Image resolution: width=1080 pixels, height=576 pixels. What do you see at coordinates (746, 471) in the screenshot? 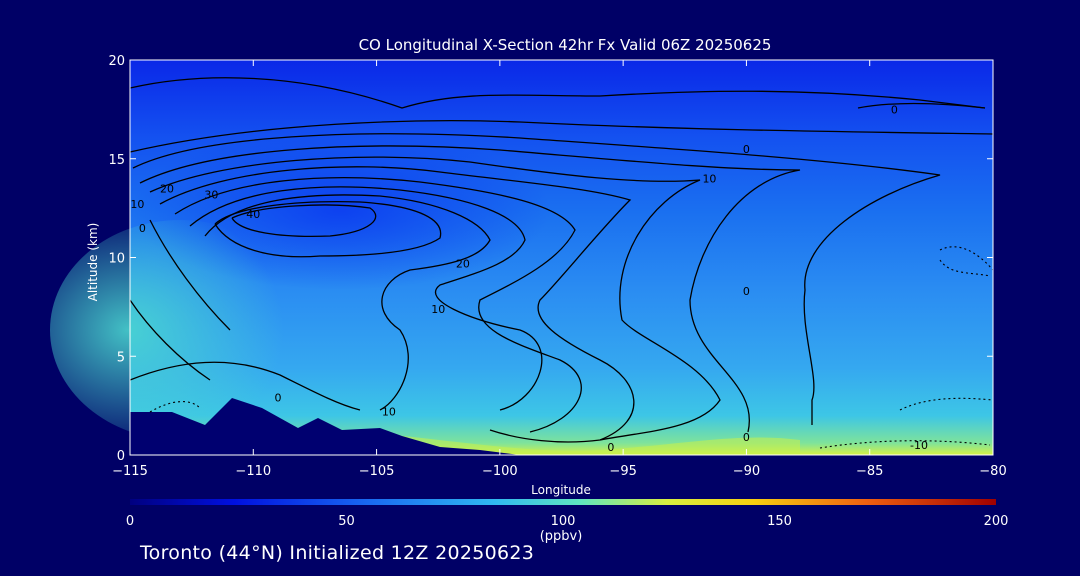
I see `x-tick-label: −90` at bounding box center [746, 471].